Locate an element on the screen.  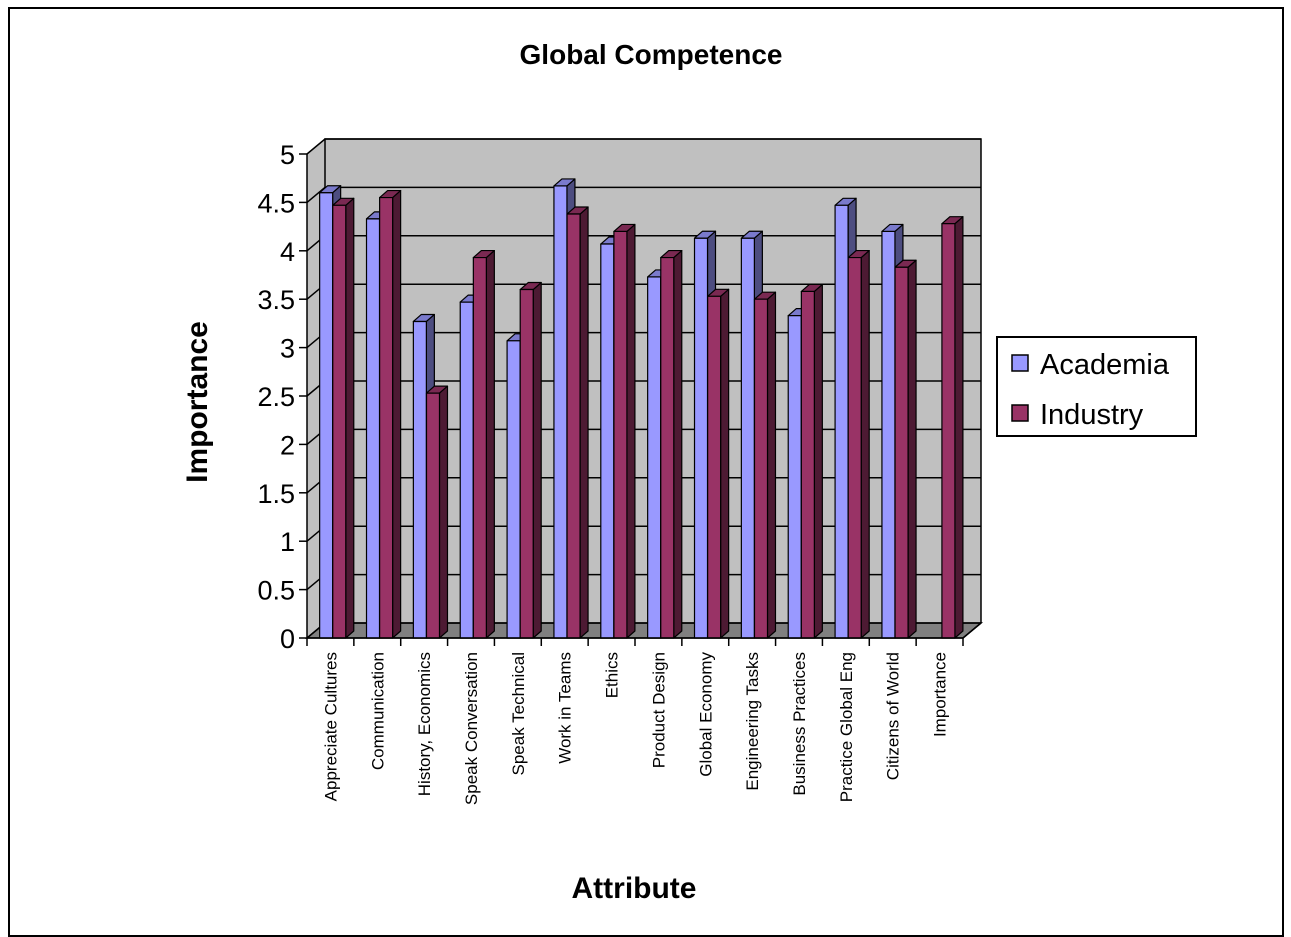
y-tick-label: 0.5 is located at coordinates (276, 591).